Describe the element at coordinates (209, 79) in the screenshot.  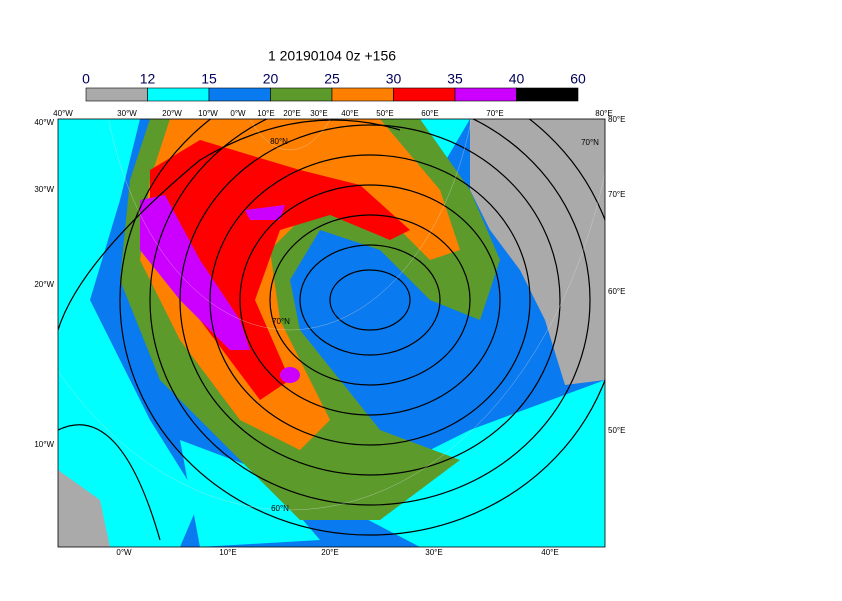
I see `colorbar-label: 15` at that location.